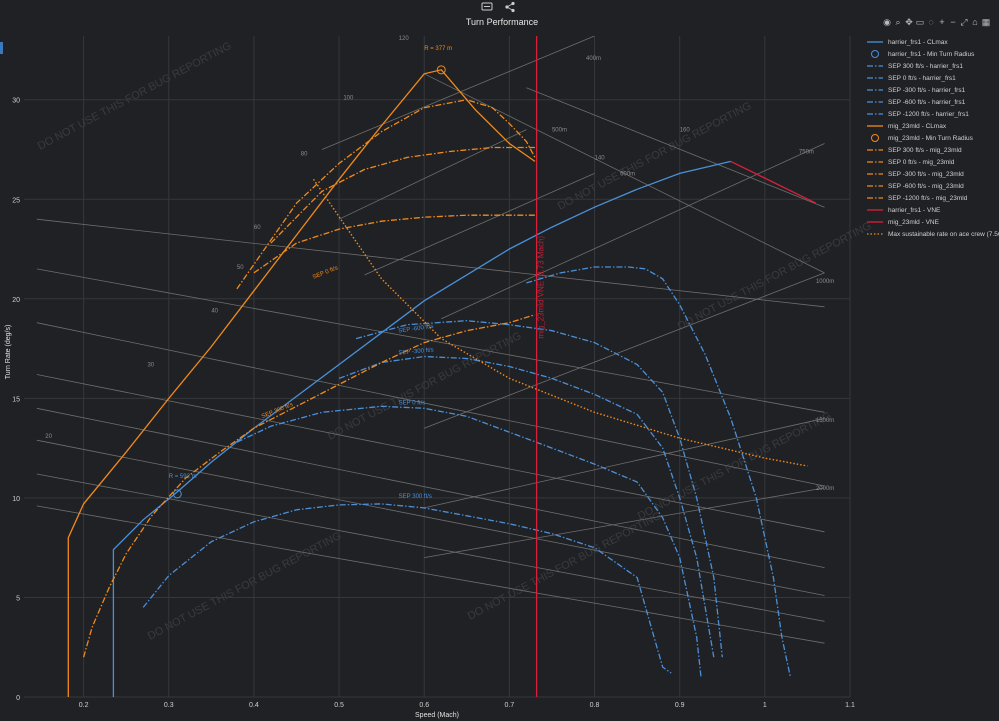 This screenshot has width=999, height=721. I want to click on camera-icon: ◉, so click(887, 22).